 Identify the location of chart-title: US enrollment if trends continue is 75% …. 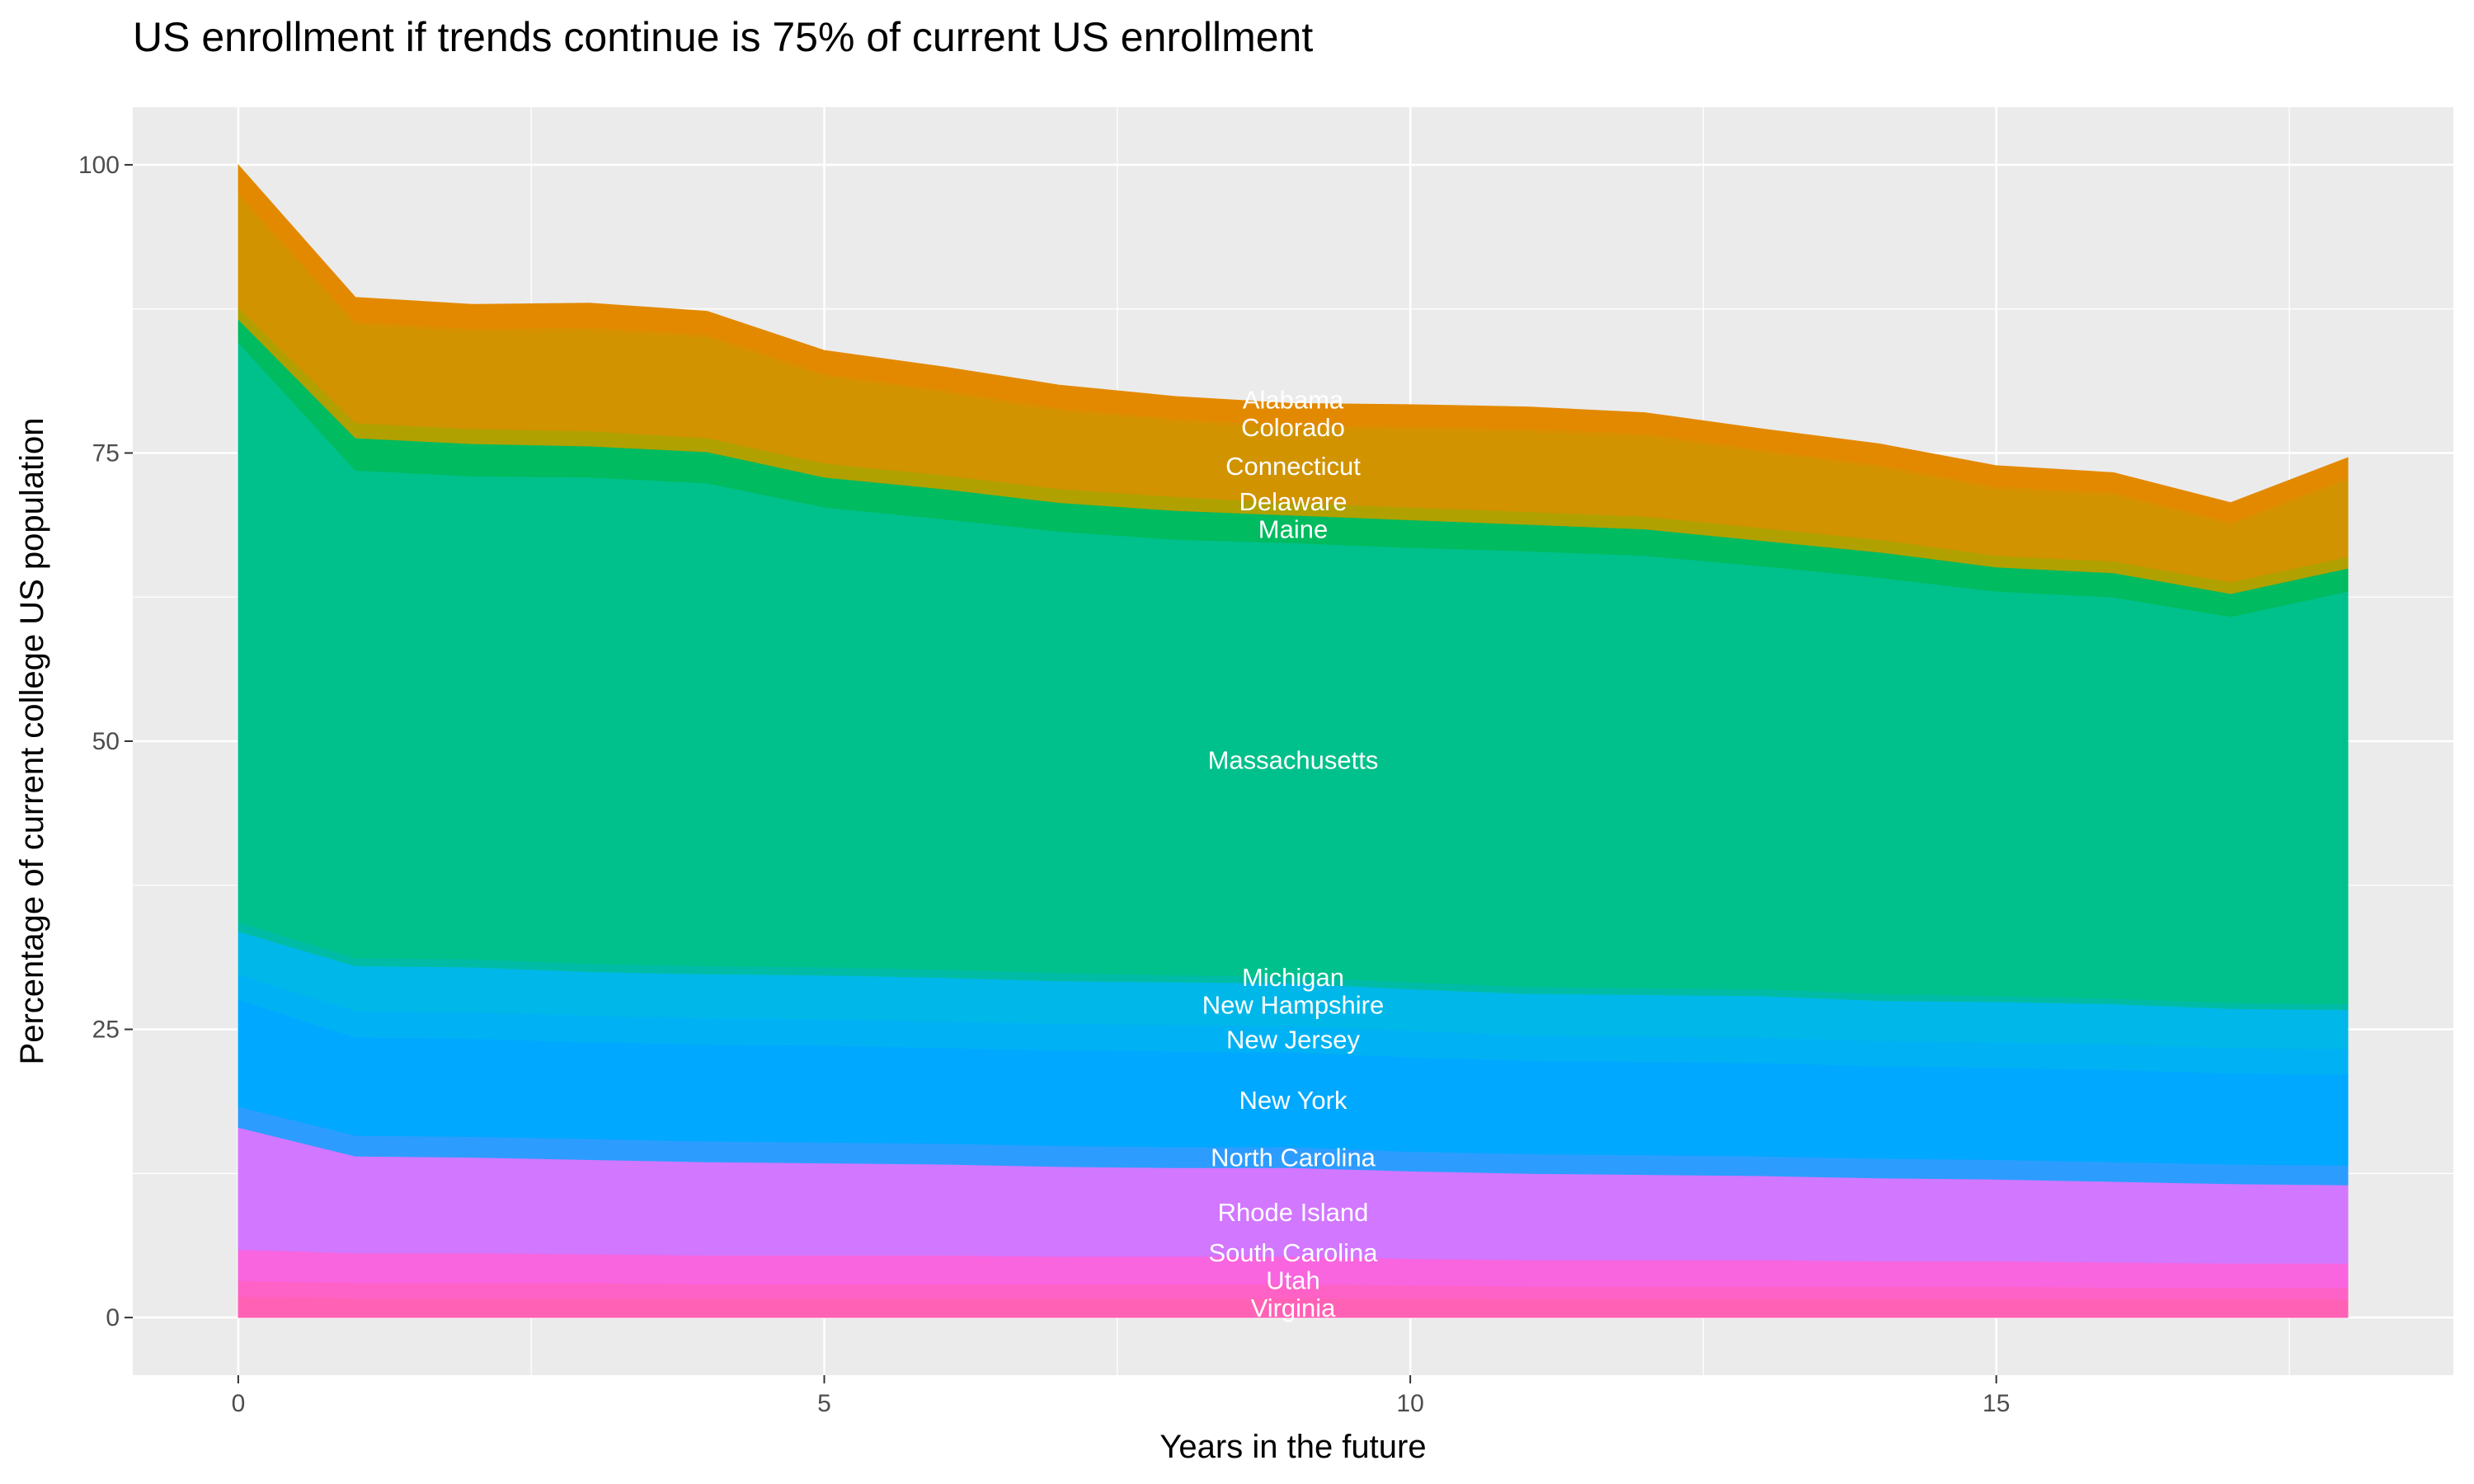
(723, 37).